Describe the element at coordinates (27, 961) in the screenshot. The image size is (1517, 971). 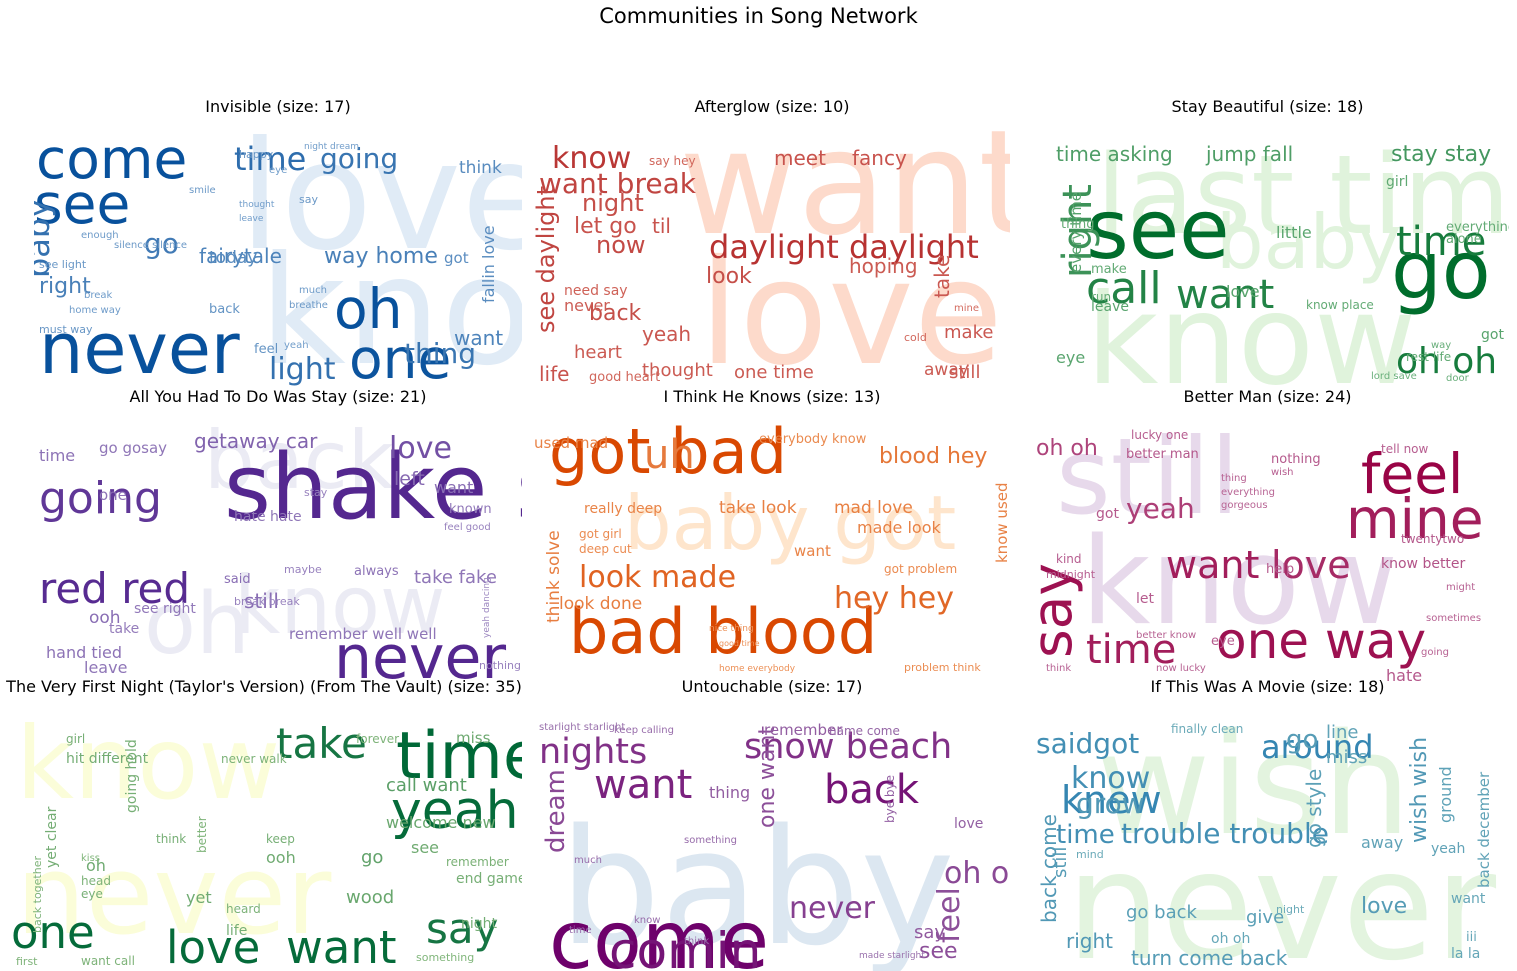
I see `wordcloud-word: first` at that location.